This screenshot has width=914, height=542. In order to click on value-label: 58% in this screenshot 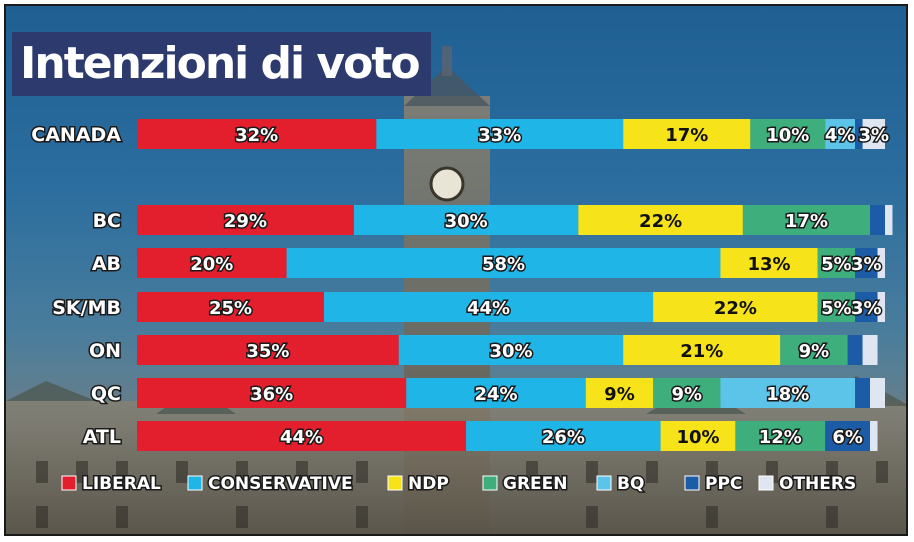, I will do `click(503, 264)`.